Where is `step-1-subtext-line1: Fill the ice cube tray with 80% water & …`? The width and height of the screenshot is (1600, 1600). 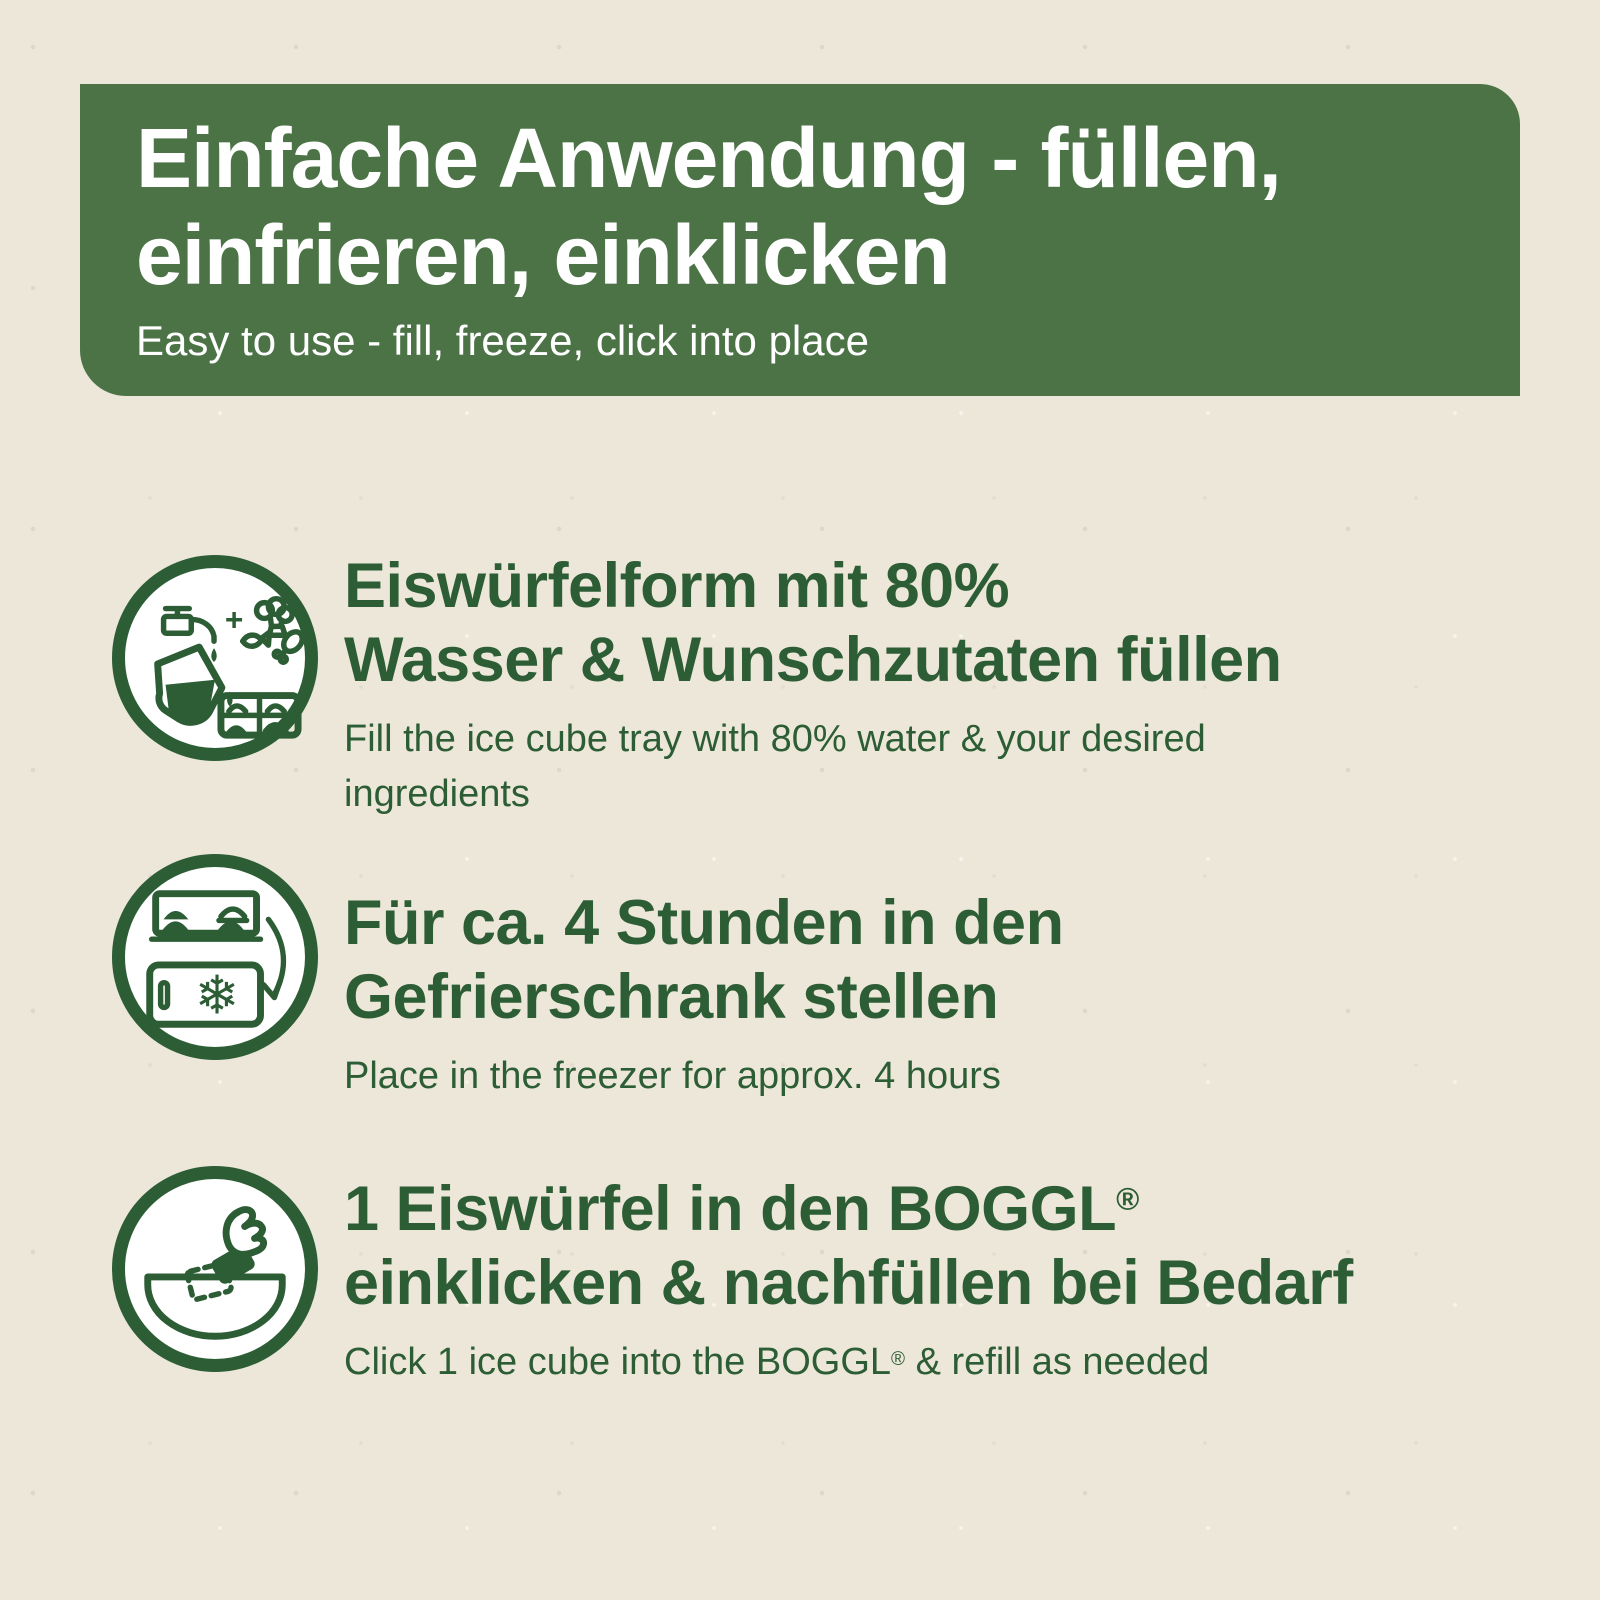
step-1-subtext-line1: Fill the ice cube tray with 80% water & … is located at coordinates (775, 738).